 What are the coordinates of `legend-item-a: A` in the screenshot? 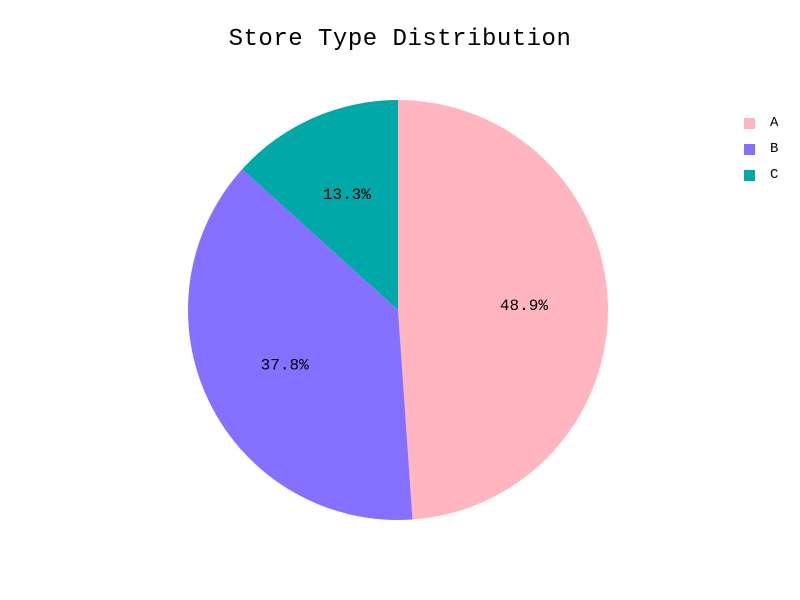 It's located at (761, 123).